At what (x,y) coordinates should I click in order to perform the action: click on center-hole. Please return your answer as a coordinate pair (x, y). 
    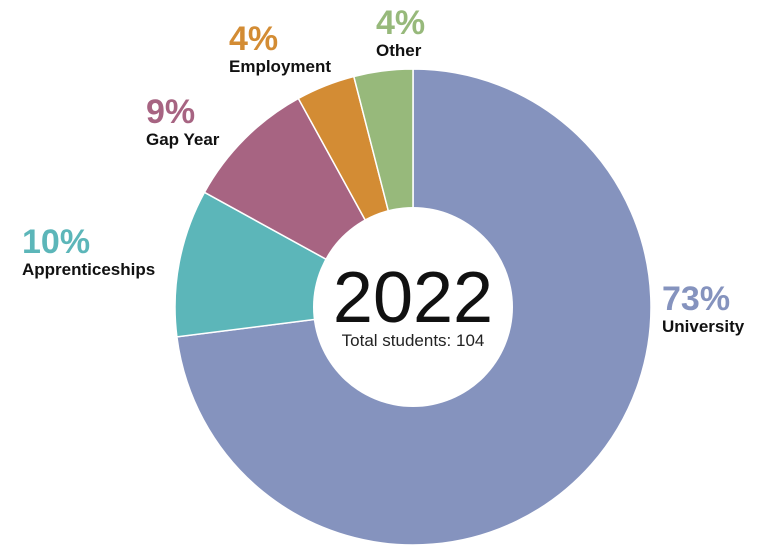
    Looking at the image, I should click on (413, 307).